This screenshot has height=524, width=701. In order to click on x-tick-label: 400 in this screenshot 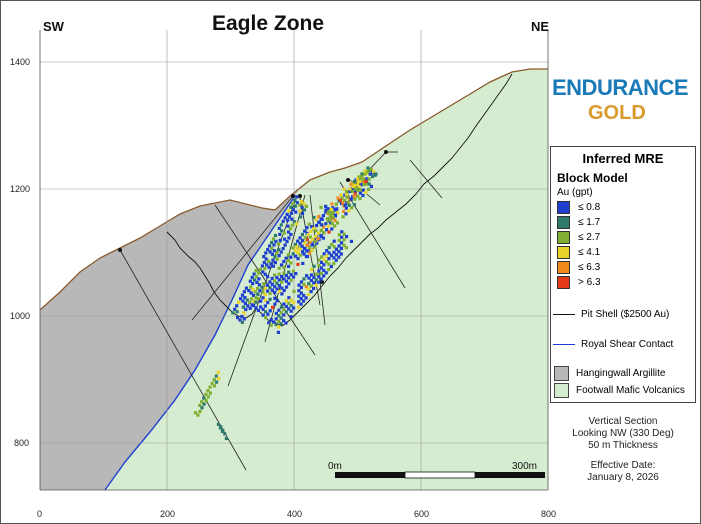, I will do `click(294, 514)`.